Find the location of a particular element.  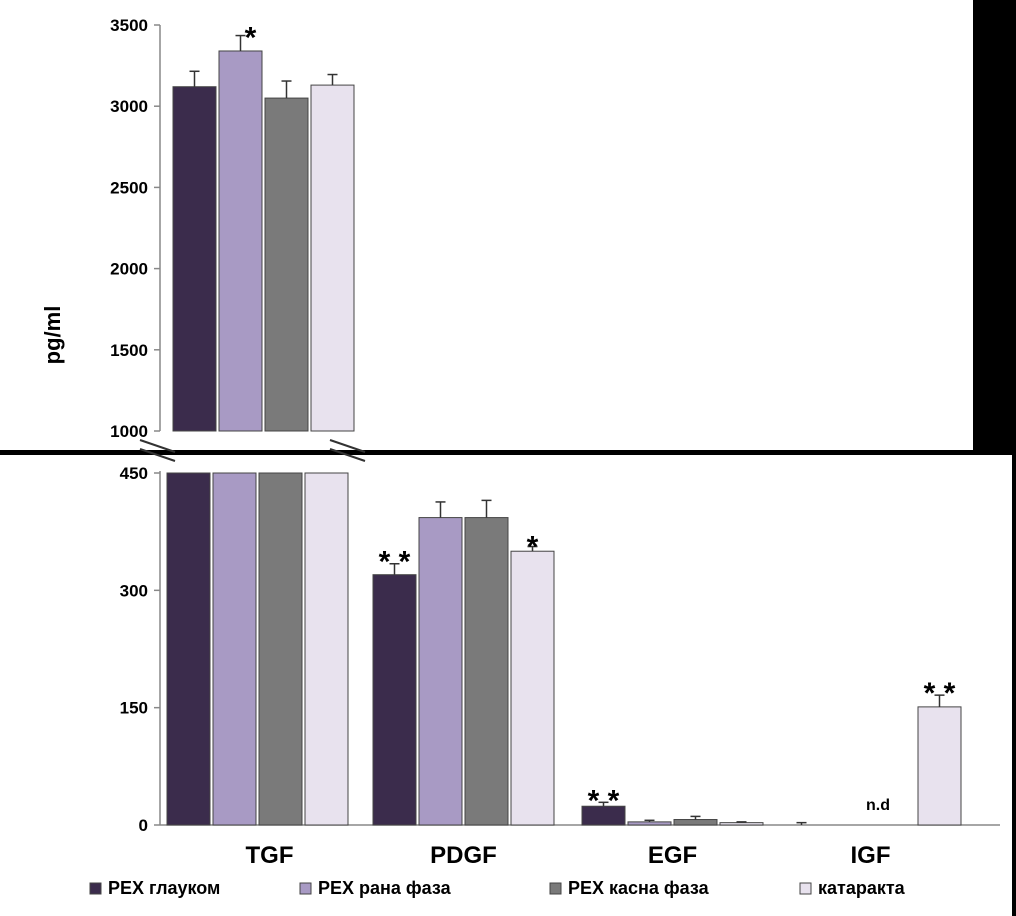

bar-tgf-2-upper is located at coordinates (240, 241).